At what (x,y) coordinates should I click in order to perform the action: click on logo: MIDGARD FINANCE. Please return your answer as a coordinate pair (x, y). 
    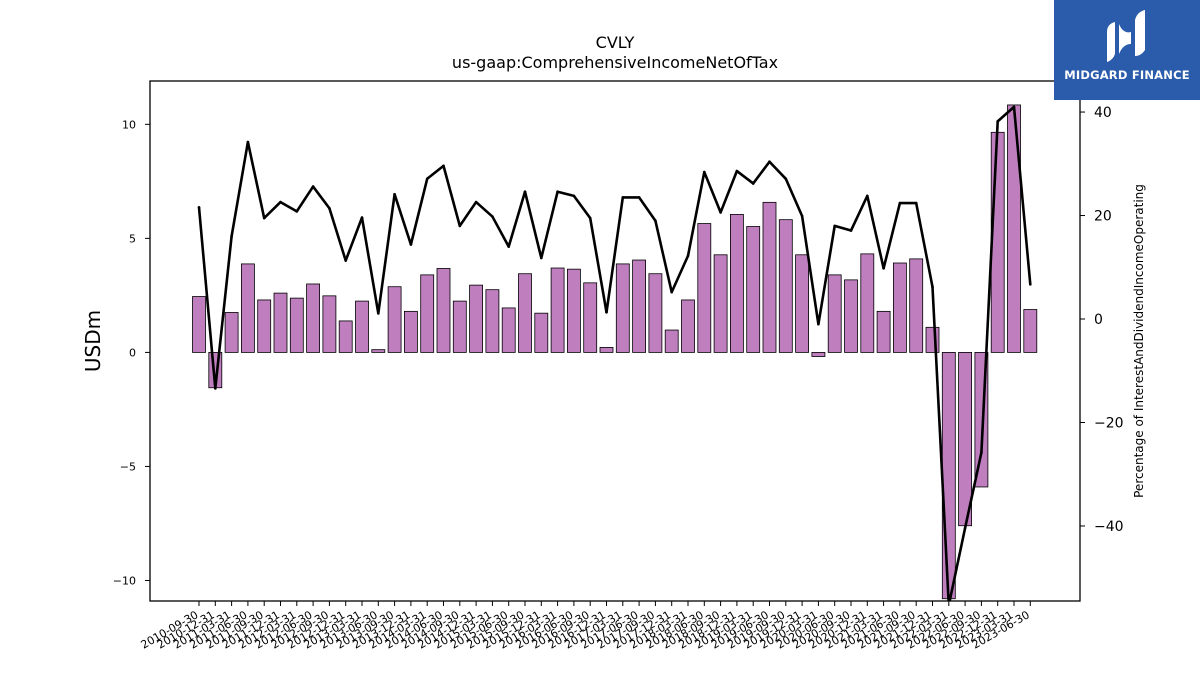
    Looking at the image, I should click on (1127, 50).